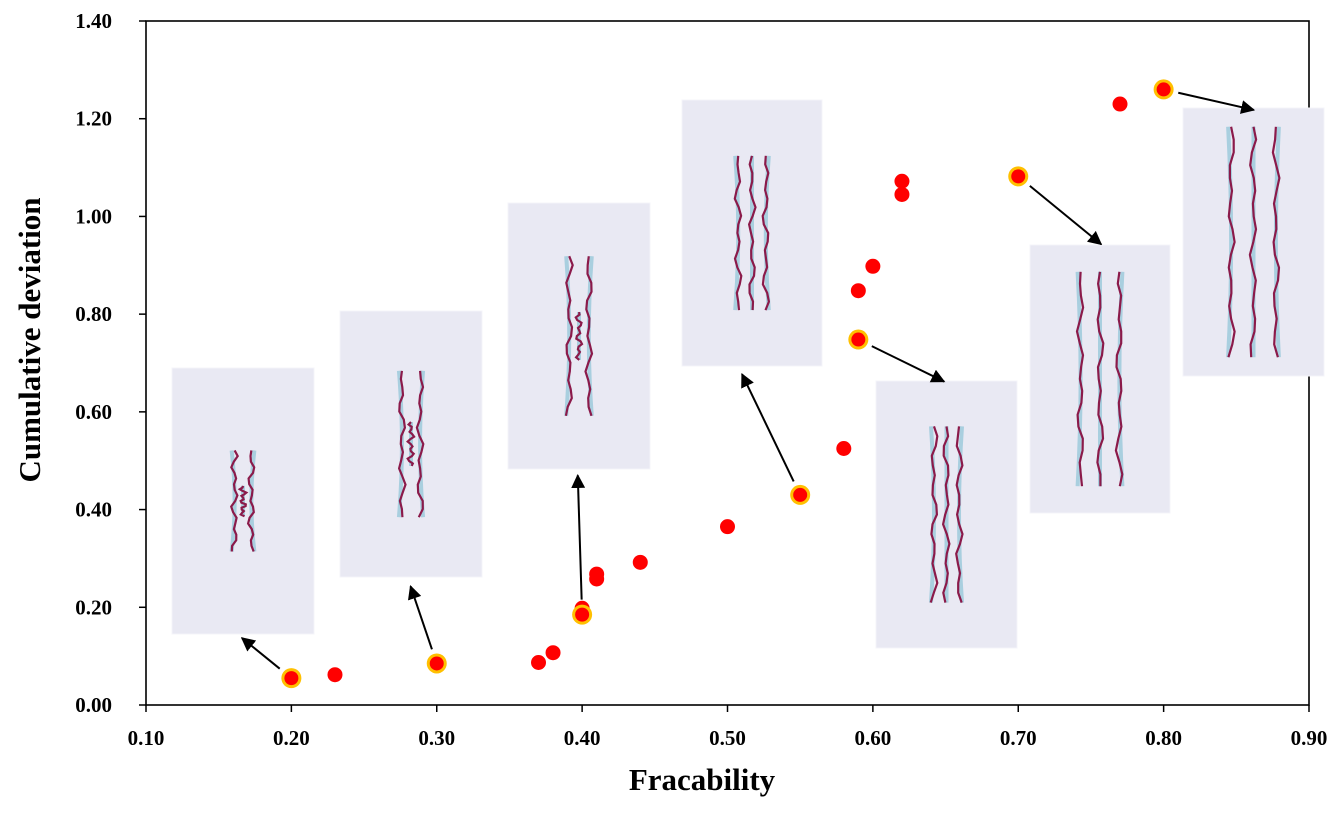 The width and height of the screenshot is (1344, 813). Describe the element at coordinates (93, 21) in the screenshot. I see `y-tick-label: 1.40` at that location.